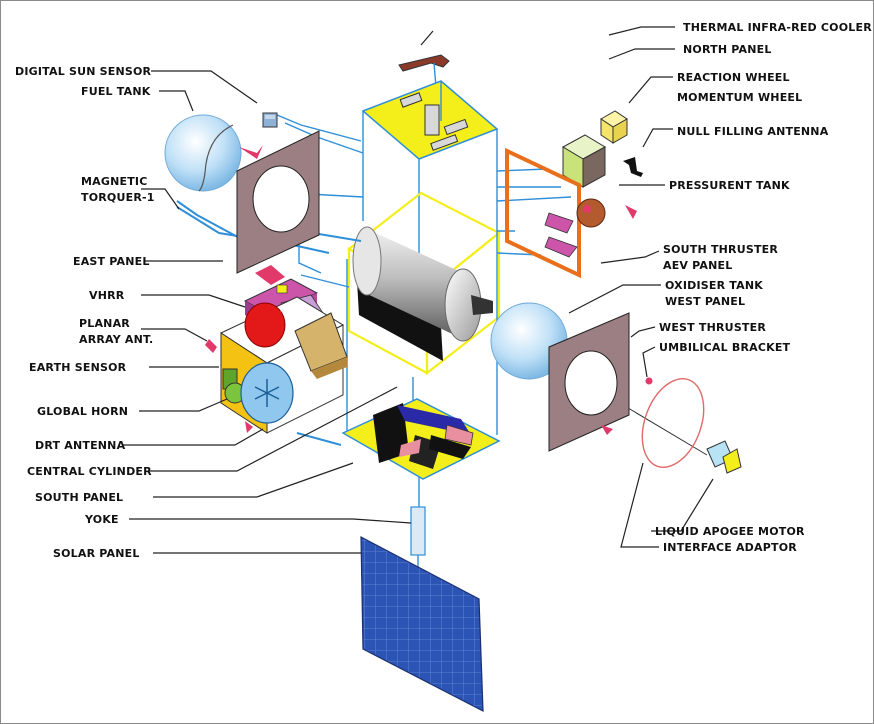 This screenshot has width=874, height=724. Describe the element at coordinates (418, 538) in the screenshot. I see `yoke-graphic` at that location.